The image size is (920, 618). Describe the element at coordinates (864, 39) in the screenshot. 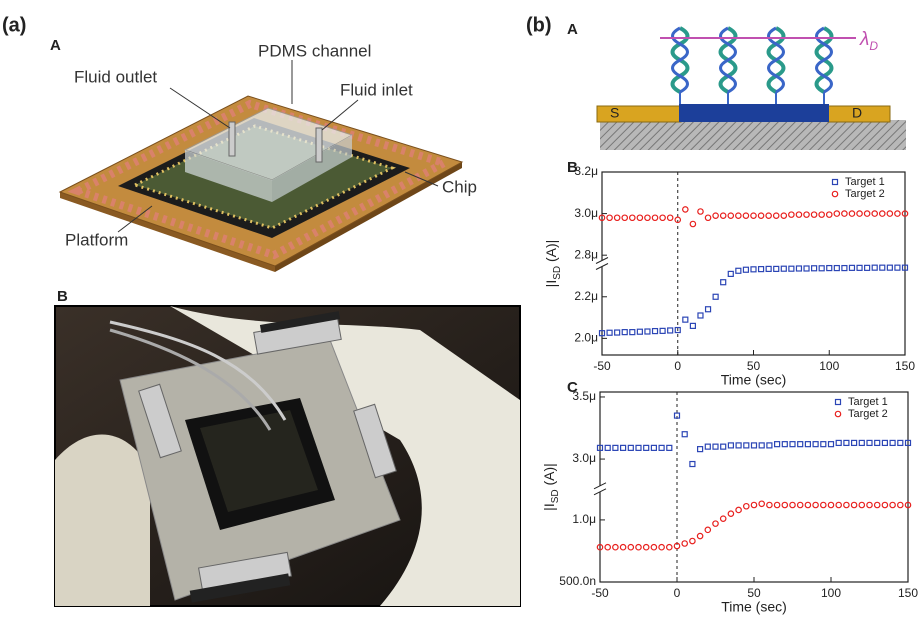

I see `symbol: λ` at that location.